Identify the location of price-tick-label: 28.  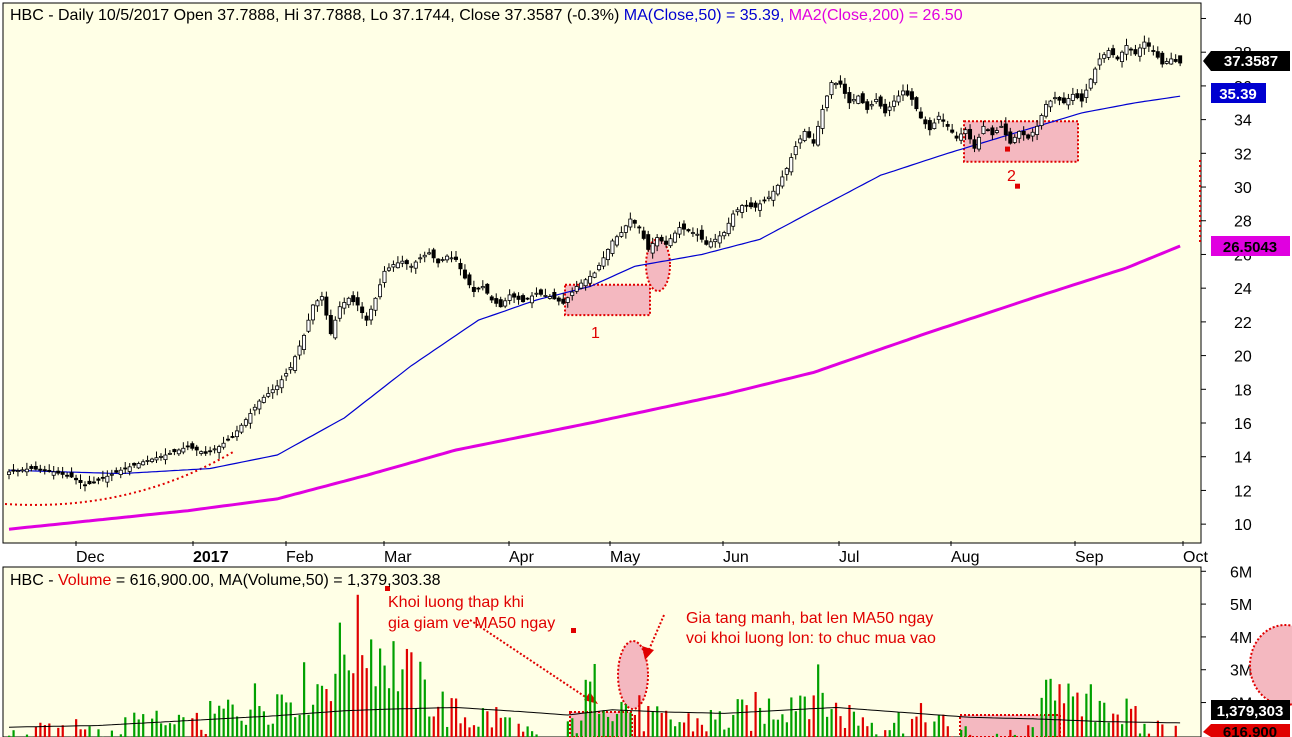
(1243, 222).